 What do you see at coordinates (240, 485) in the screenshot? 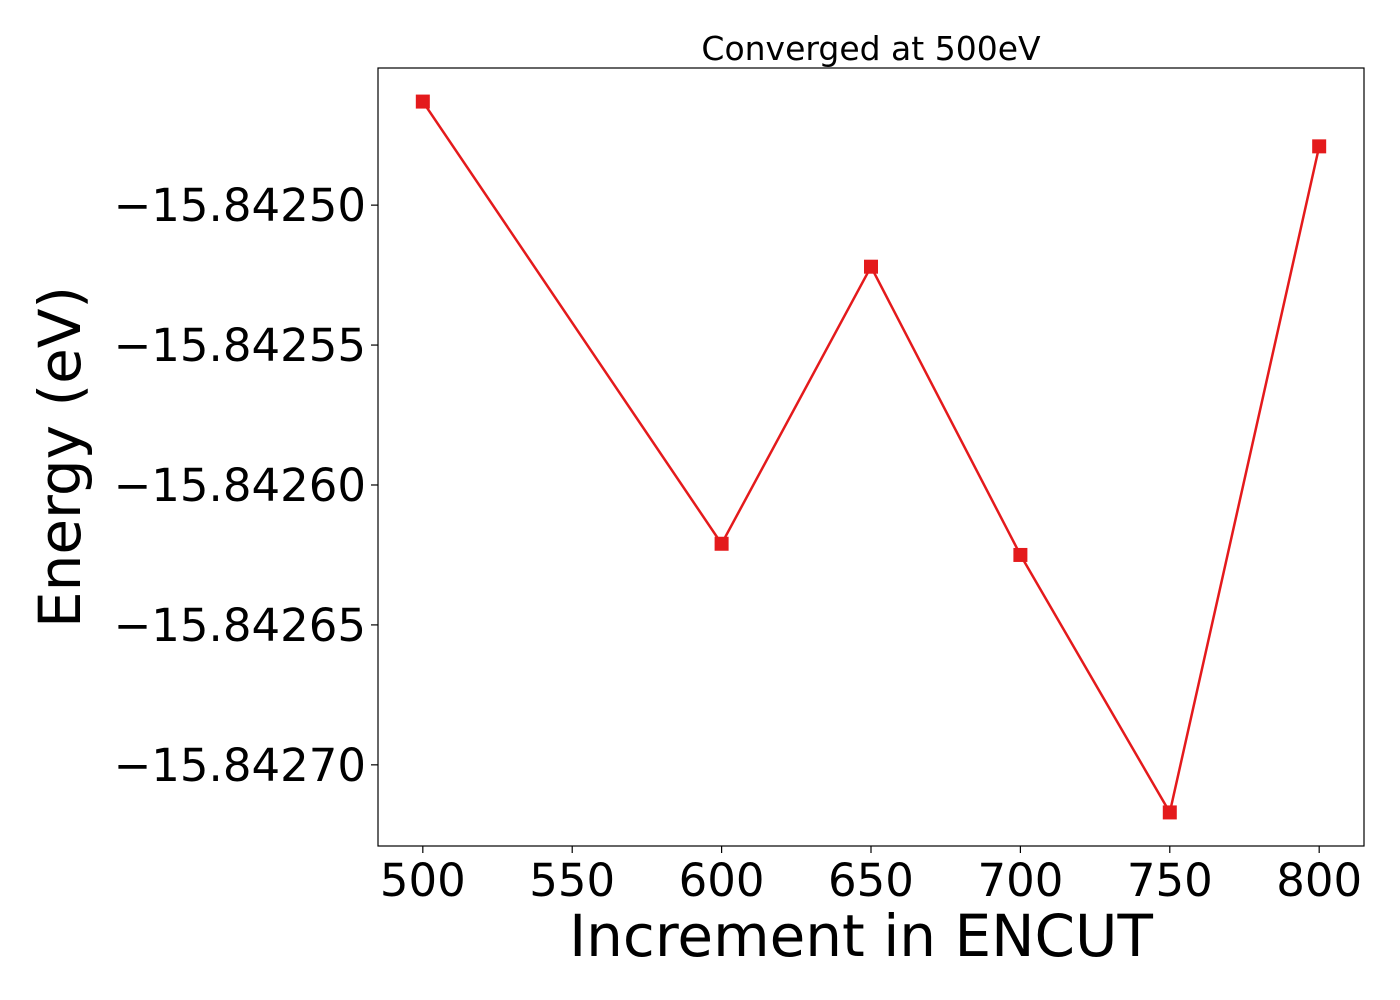
I see `y-tick-label: −15.84260` at bounding box center [240, 485].